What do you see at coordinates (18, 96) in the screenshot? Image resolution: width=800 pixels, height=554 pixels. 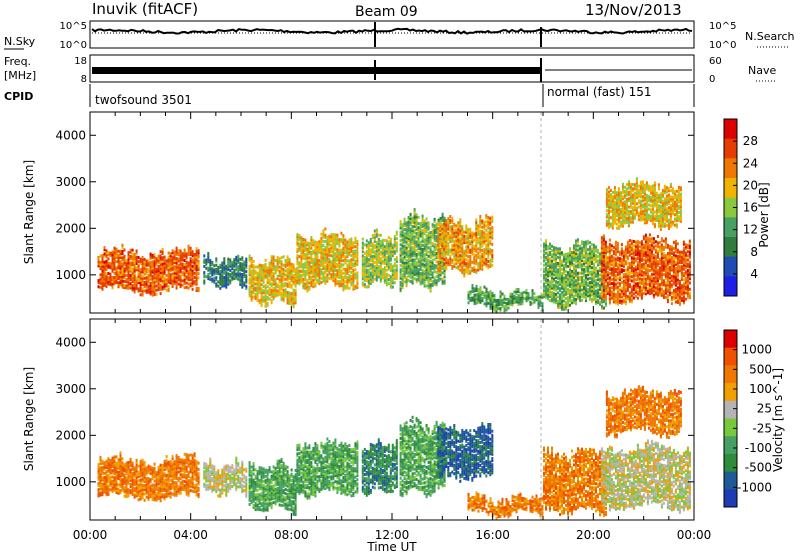 I see `cpid-label: CPID` at bounding box center [18, 96].